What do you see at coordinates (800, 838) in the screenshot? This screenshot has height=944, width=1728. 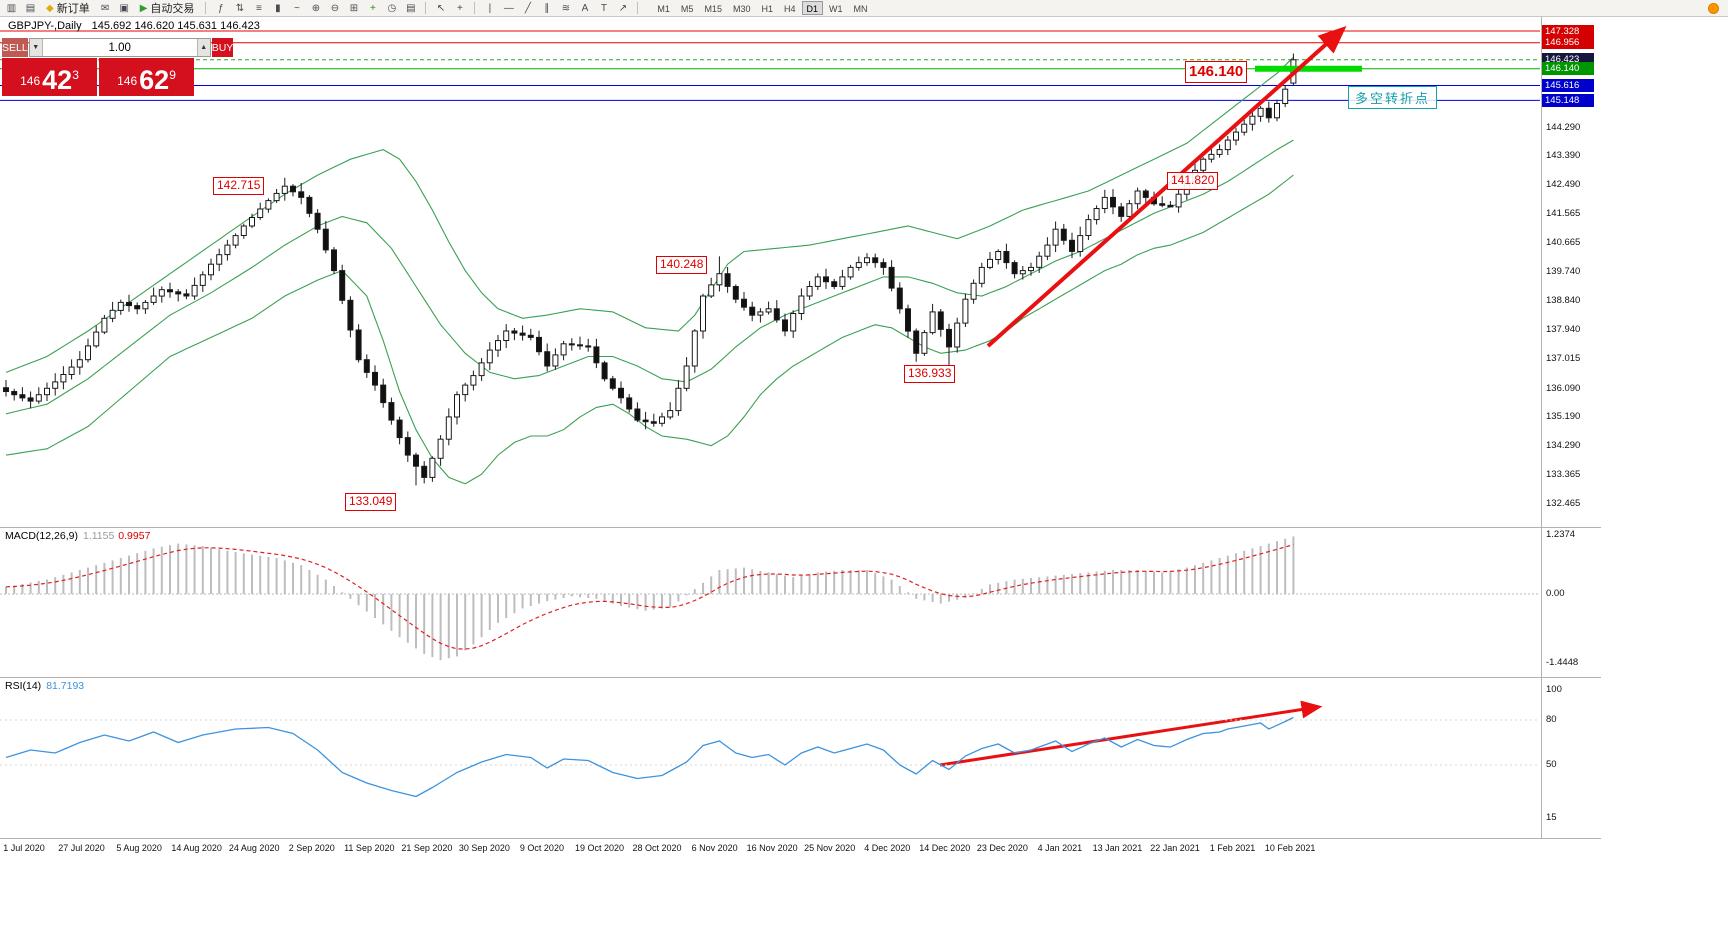 I see `time-axis-separator` at bounding box center [800, 838].